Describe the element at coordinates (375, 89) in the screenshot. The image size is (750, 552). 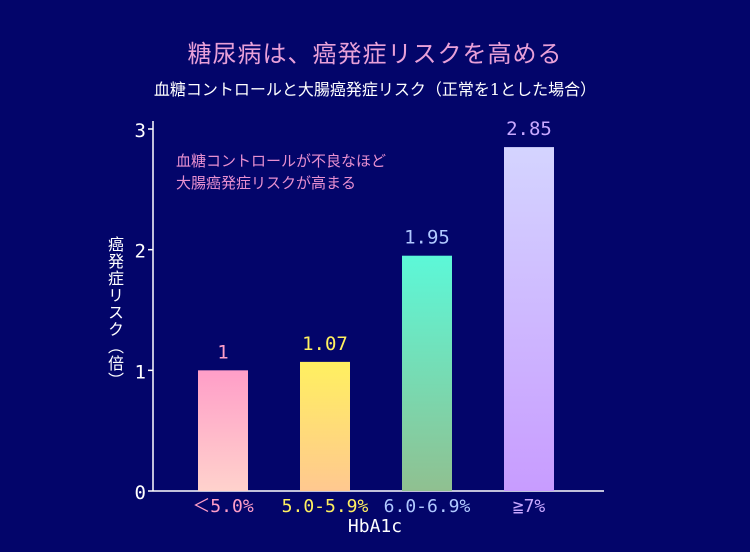
I see `chart-subtitle: 血糖コントロールと大腸癌発症リスク（正常を1とした場合）` at that location.